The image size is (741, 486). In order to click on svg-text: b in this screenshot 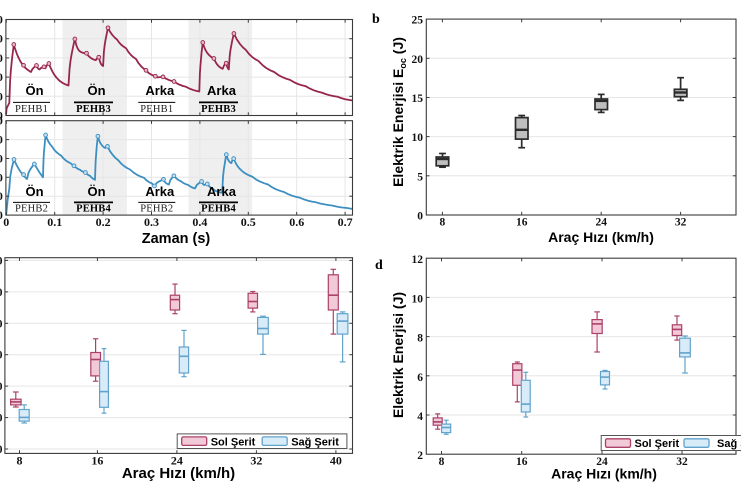, I will do `click(376, 19)`.